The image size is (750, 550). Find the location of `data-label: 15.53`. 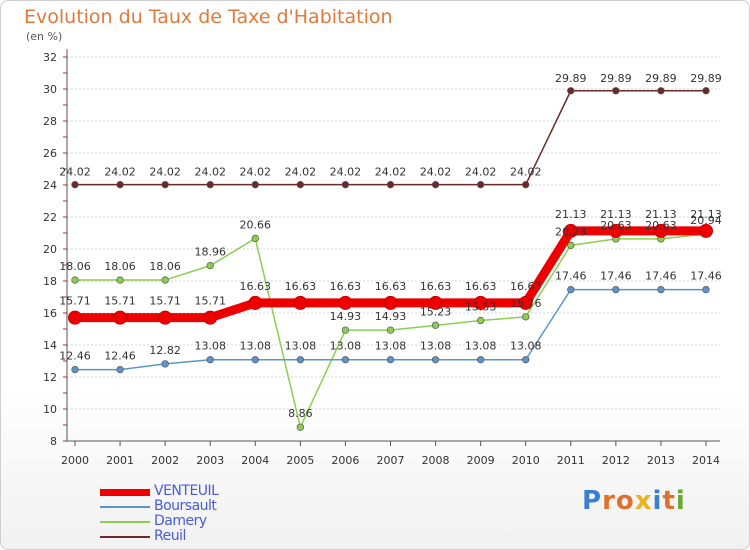

data-label: 15.53 is located at coordinates (481, 307).